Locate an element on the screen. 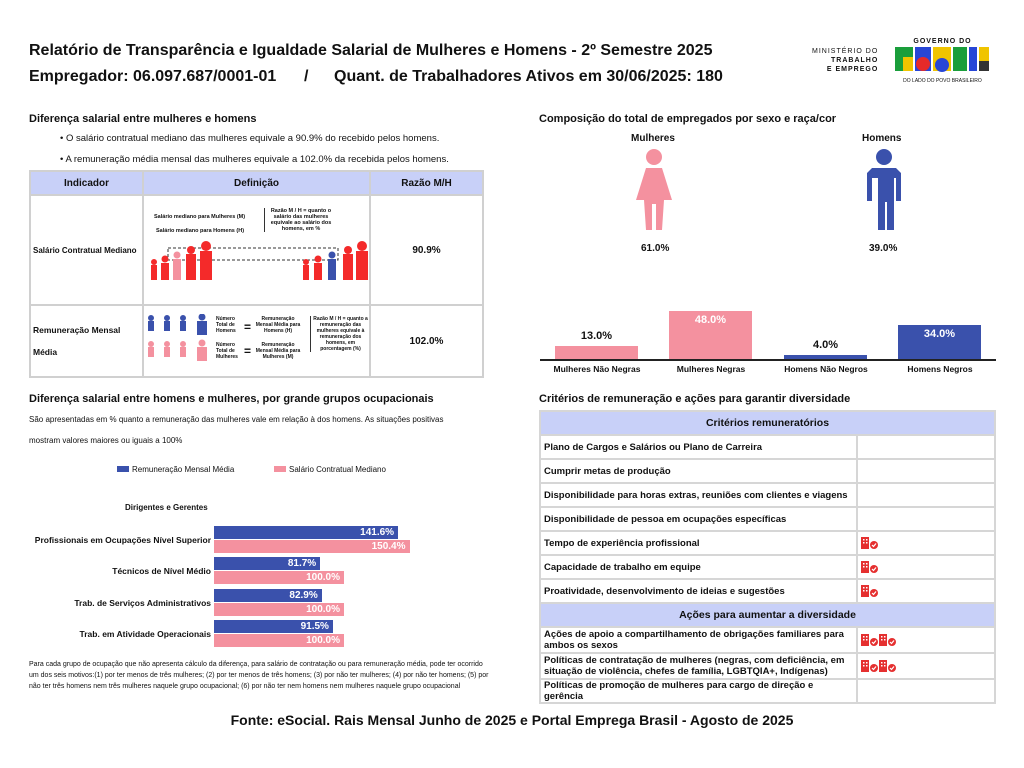 The image size is (1024, 768). composition-value: 4.0% is located at coordinates (825, 345).